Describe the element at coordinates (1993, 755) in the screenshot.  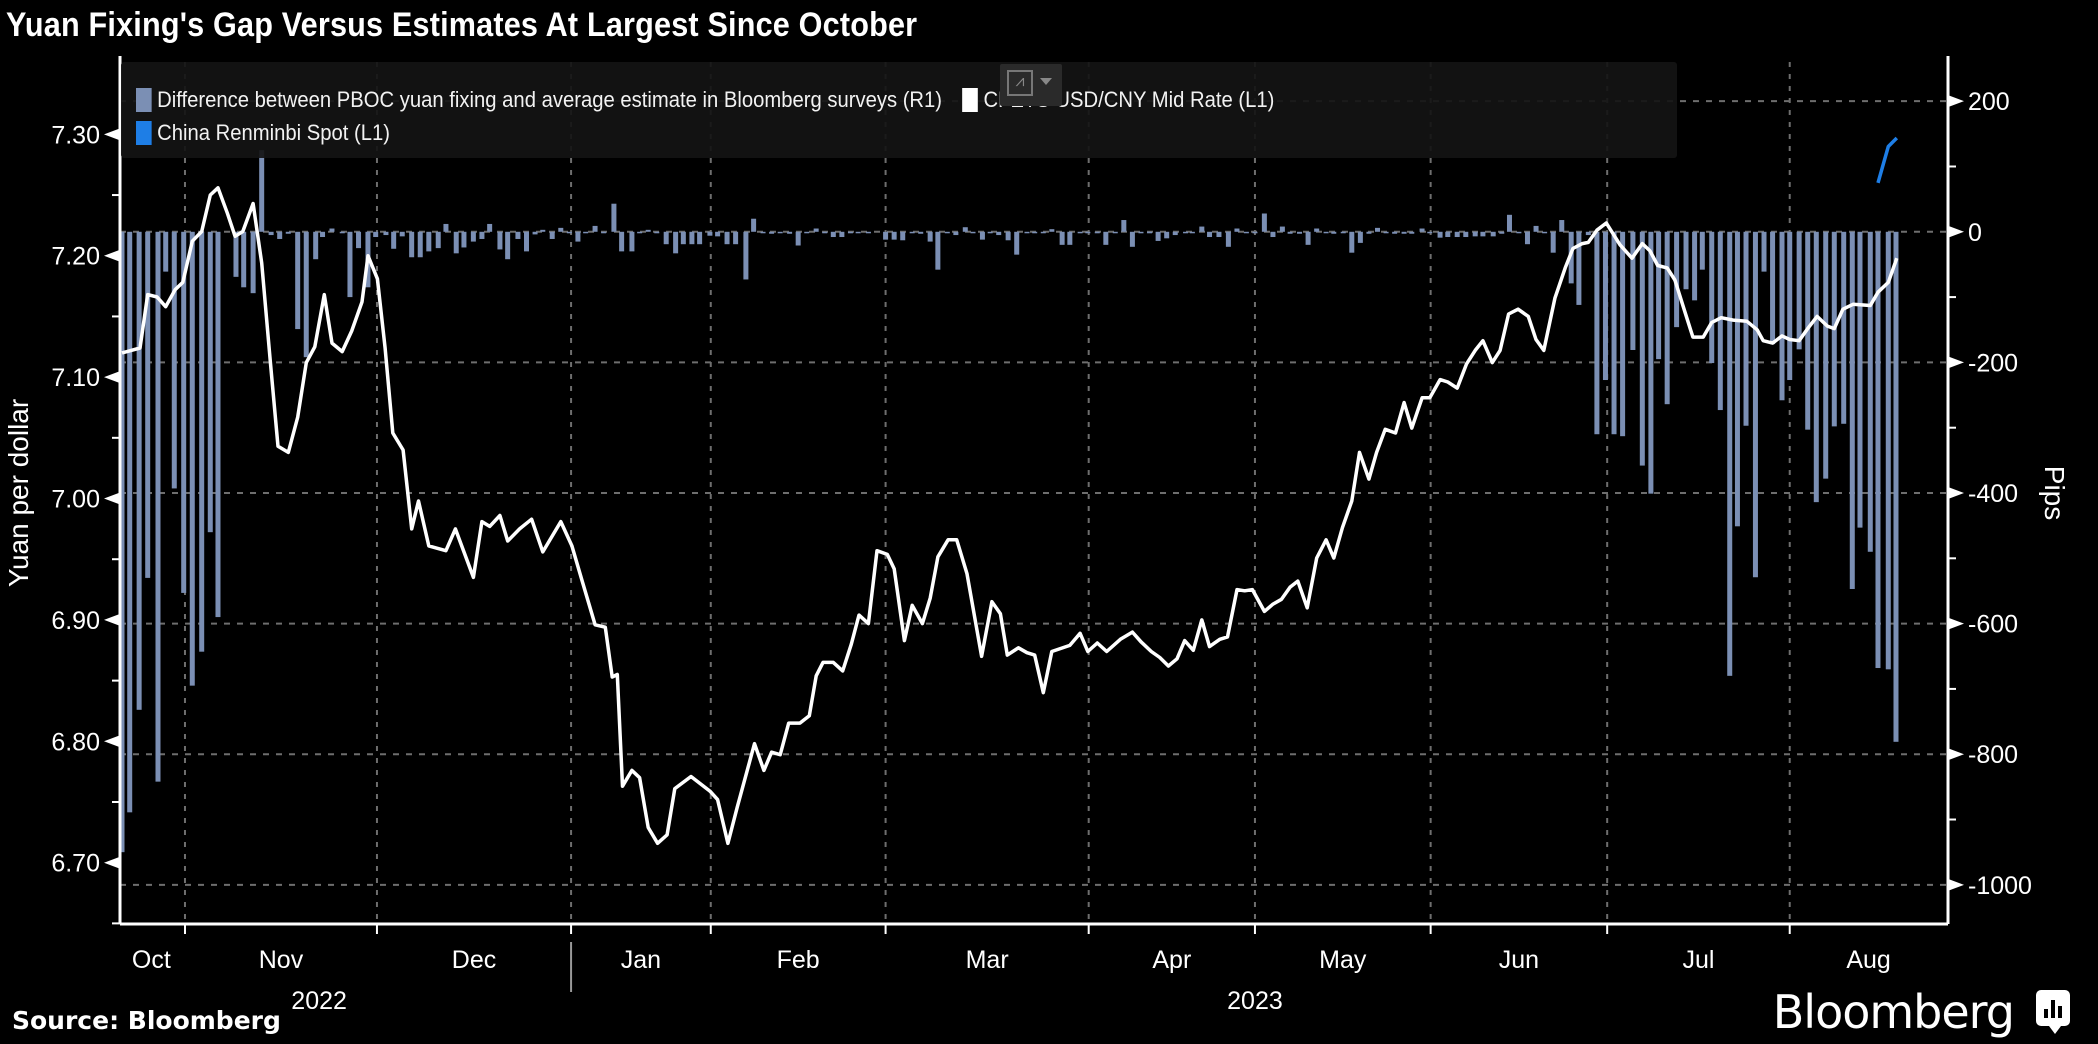
I see `right-tick-label: -800` at that location.